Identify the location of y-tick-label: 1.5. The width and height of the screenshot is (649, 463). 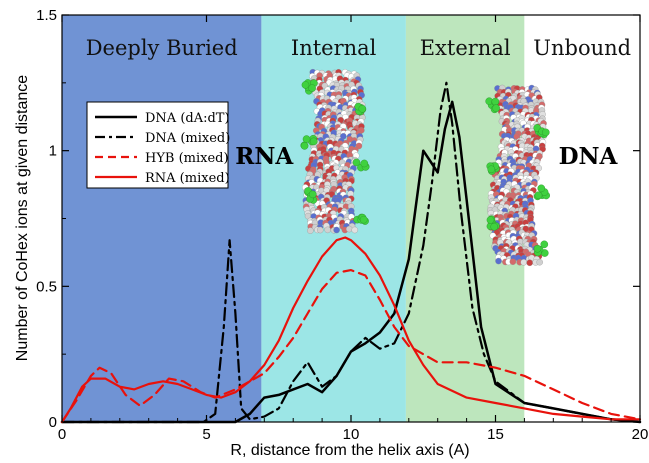
(46, 15).